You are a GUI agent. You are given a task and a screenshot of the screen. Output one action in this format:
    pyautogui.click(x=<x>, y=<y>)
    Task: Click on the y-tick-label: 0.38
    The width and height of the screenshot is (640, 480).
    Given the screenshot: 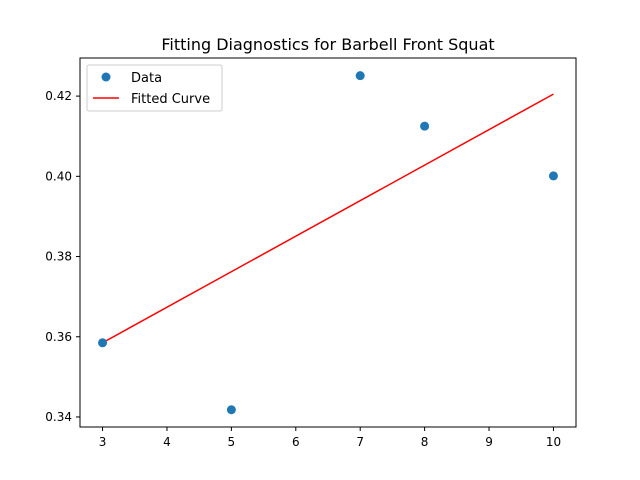 What is the action you would take?
    pyautogui.click(x=58, y=257)
    